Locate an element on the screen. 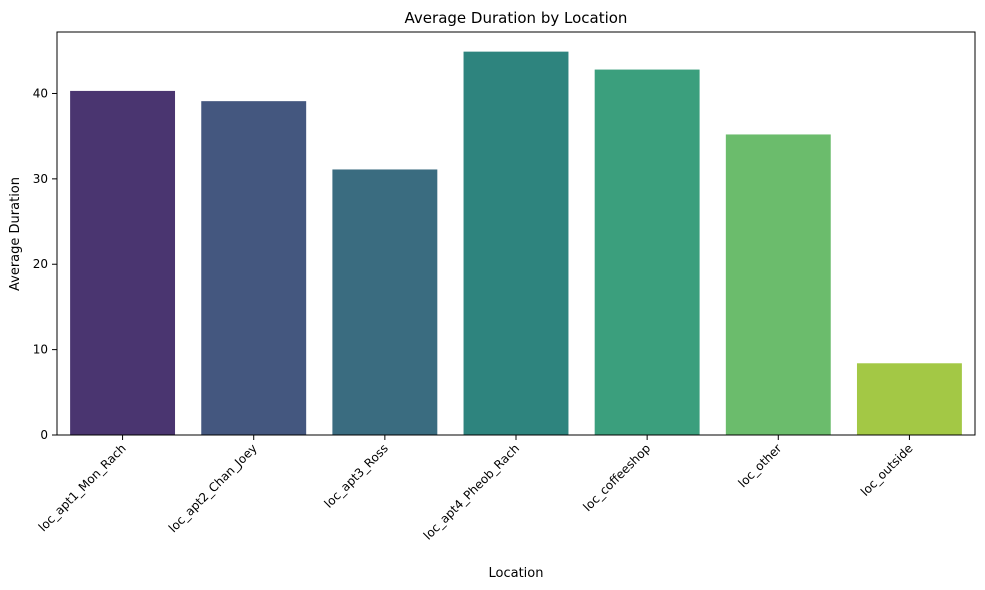 The width and height of the screenshot is (985, 590). x-tick-label: loc_other is located at coordinates (759, 465).